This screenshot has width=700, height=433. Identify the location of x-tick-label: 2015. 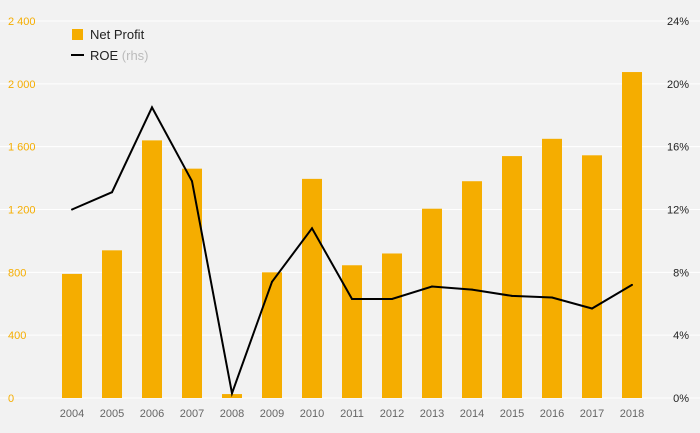
(512, 414).